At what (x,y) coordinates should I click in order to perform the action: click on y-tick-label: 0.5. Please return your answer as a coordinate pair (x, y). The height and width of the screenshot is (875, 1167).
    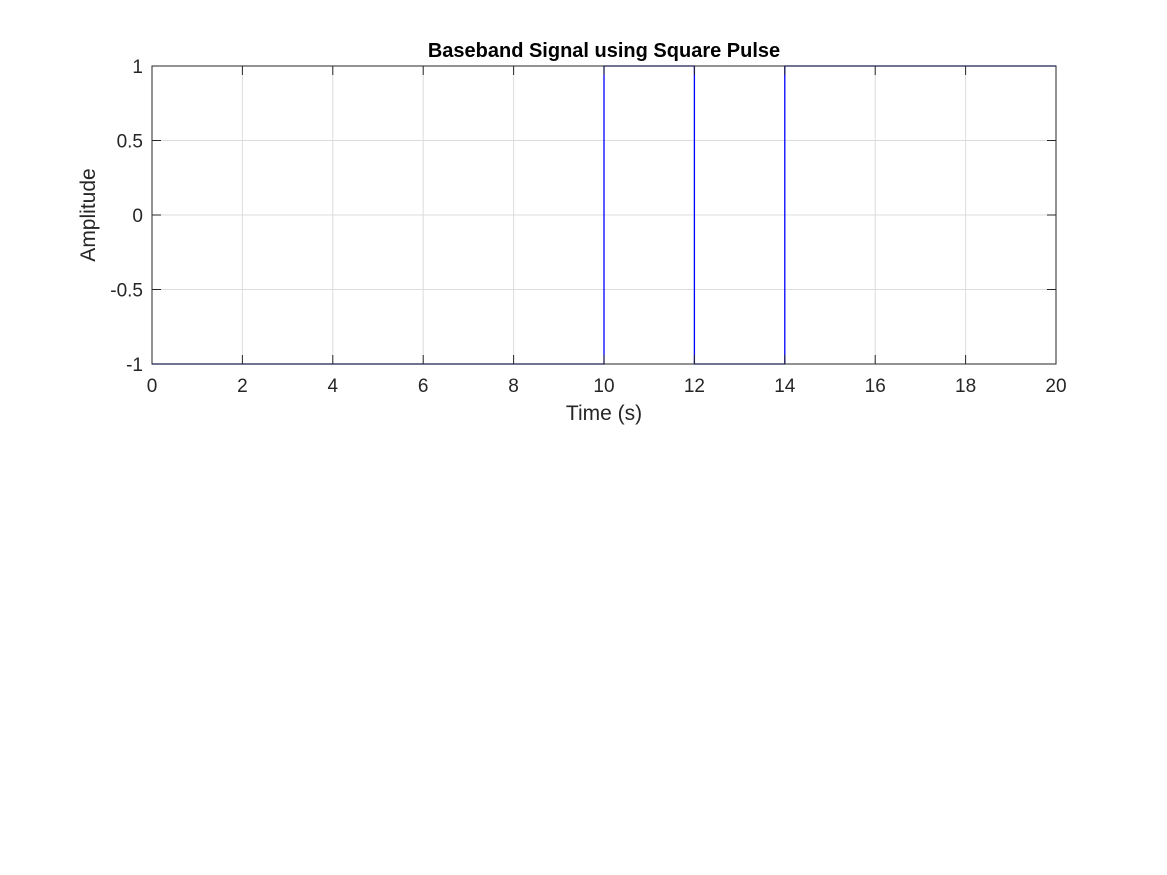
    Looking at the image, I should click on (130, 142).